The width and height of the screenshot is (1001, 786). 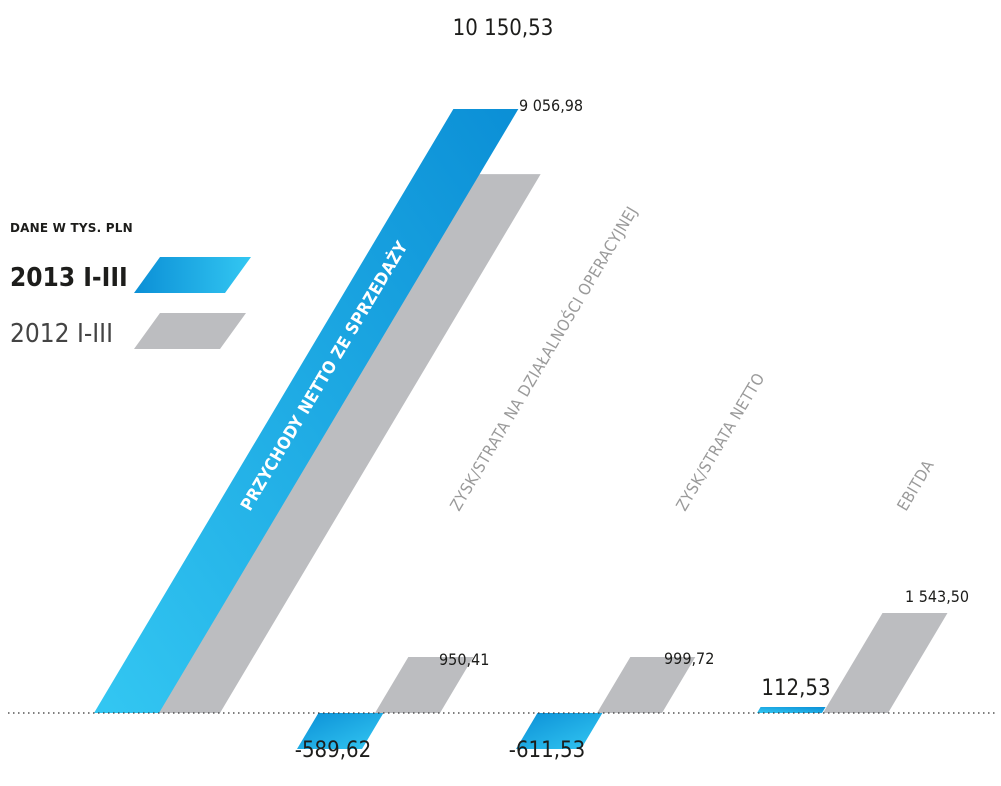 I want to click on category-label-2: ZYSK/STRATA NETTO, so click(x=720, y=441).